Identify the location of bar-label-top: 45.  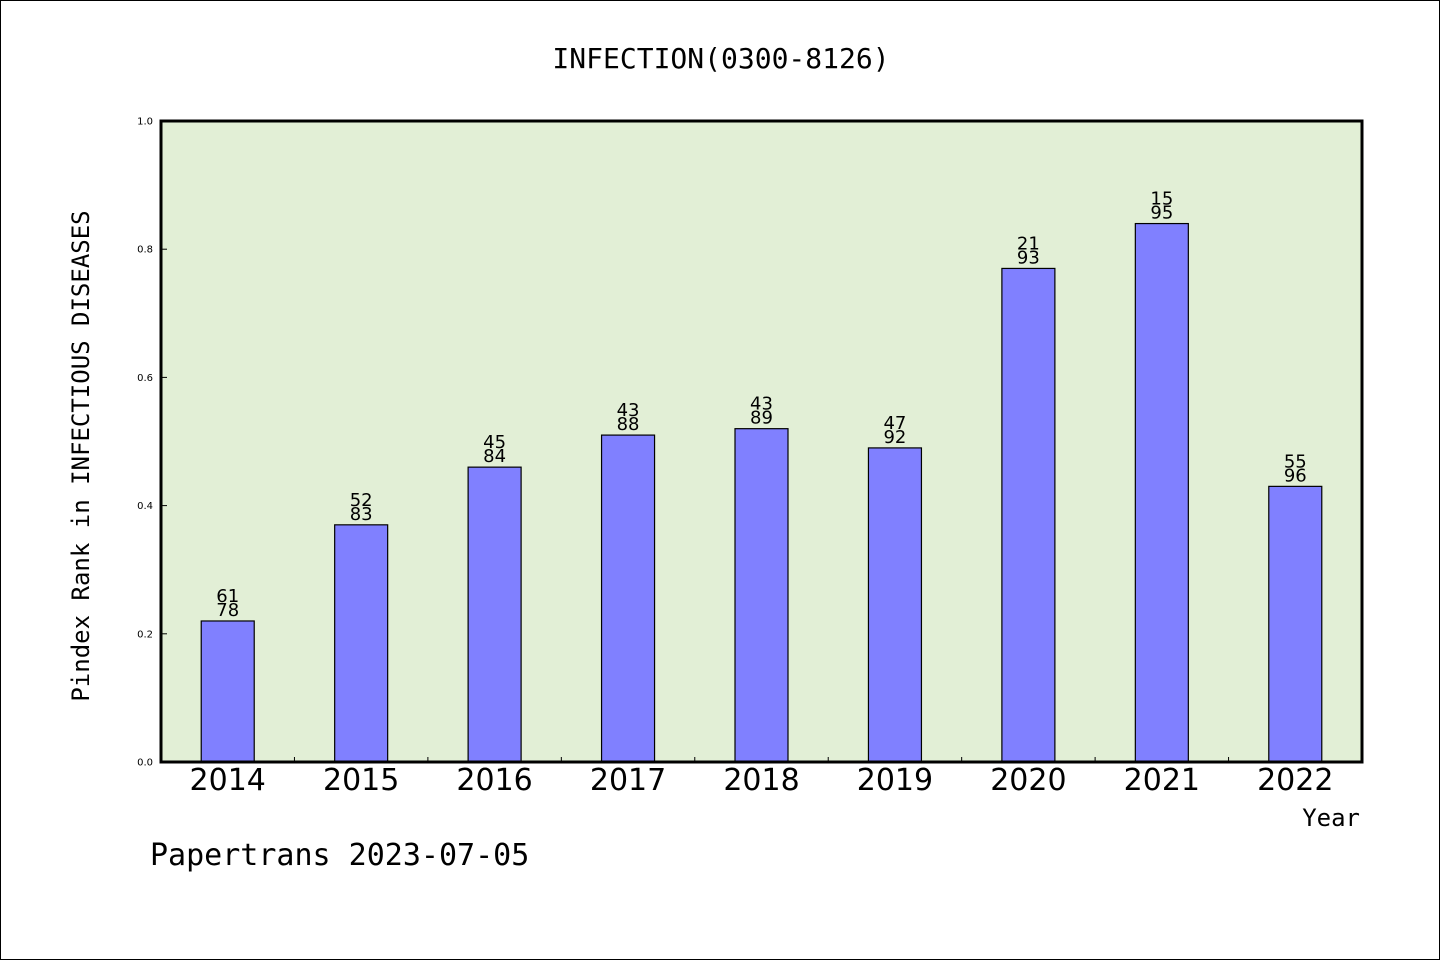
(494, 442).